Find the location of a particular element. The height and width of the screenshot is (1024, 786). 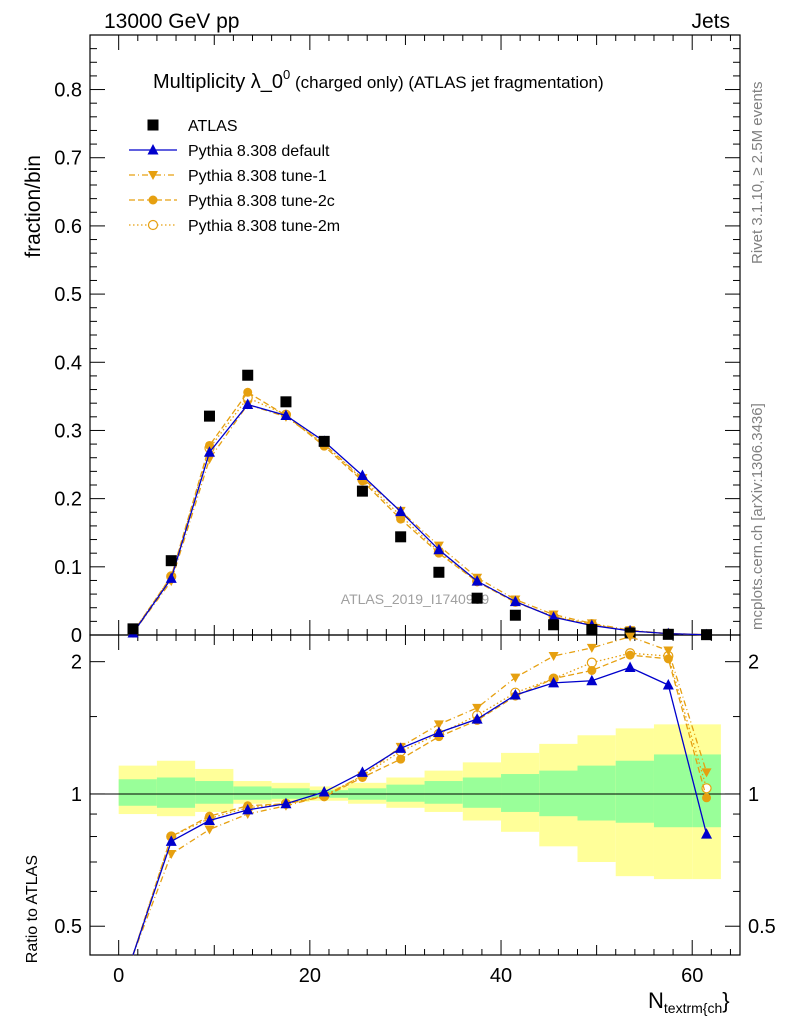

legend-label: Pythia 8.308 tune-1 is located at coordinates (257, 176).